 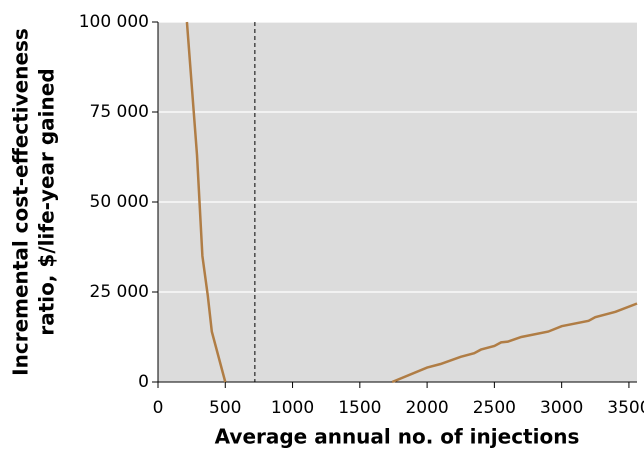 What do you see at coordinates (359, 408) in the screenshot?
I see `x-tick-label: 1500` at bounding box center [359, 408].